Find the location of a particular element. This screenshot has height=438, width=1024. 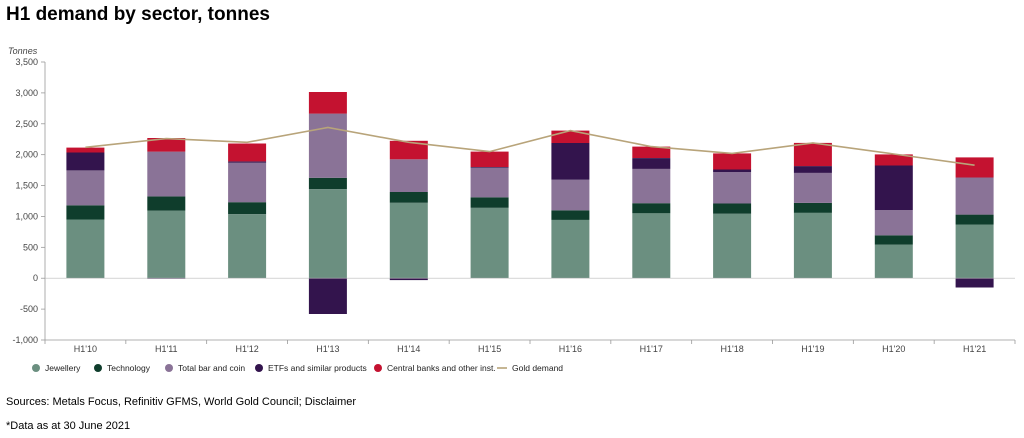

gold-demand-polyline is located at coordinates (530, 146).